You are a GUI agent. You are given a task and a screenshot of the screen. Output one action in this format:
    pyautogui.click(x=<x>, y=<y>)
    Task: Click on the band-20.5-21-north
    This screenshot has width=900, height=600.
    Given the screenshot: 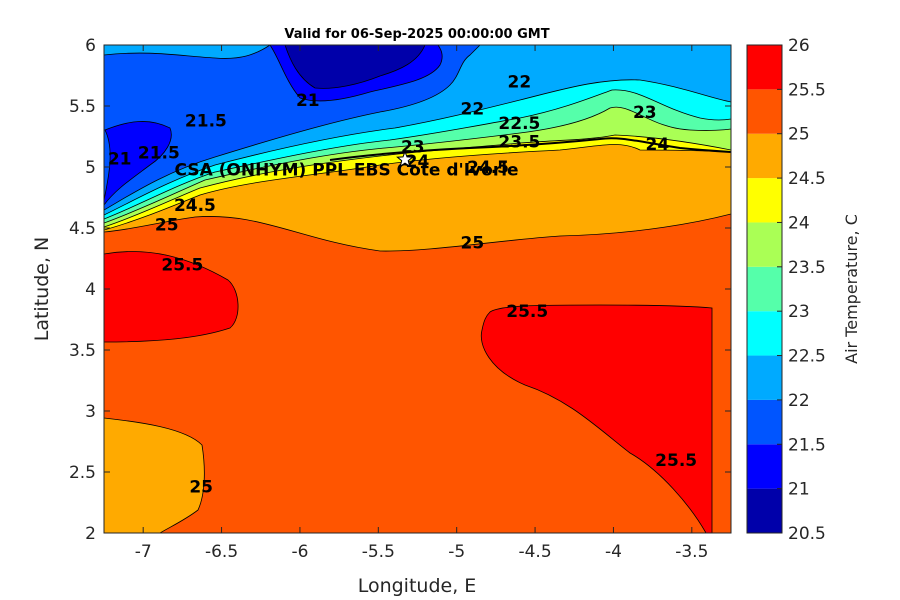 What is the action you would take?
    pyautogui.click(x=355, y=67)
    